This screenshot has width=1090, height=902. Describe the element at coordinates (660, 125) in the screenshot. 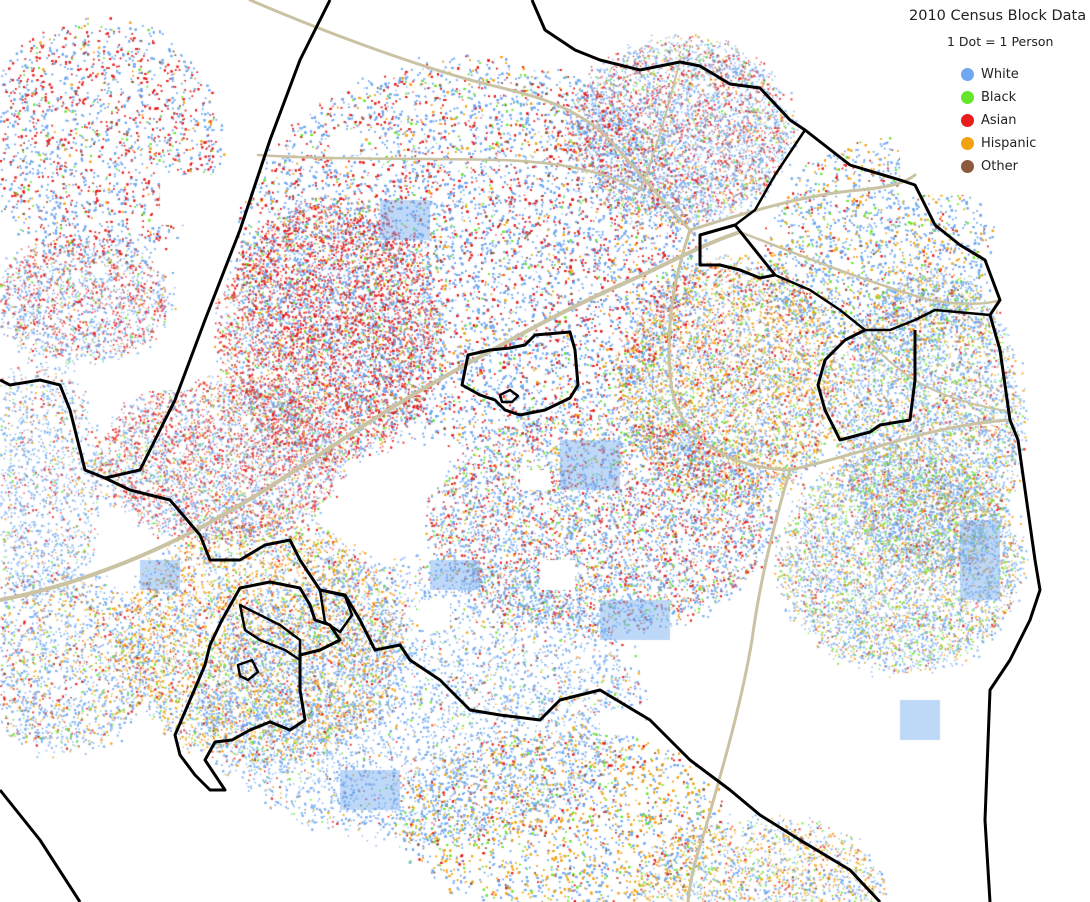

I see `highway-route-north-spur` at that location.